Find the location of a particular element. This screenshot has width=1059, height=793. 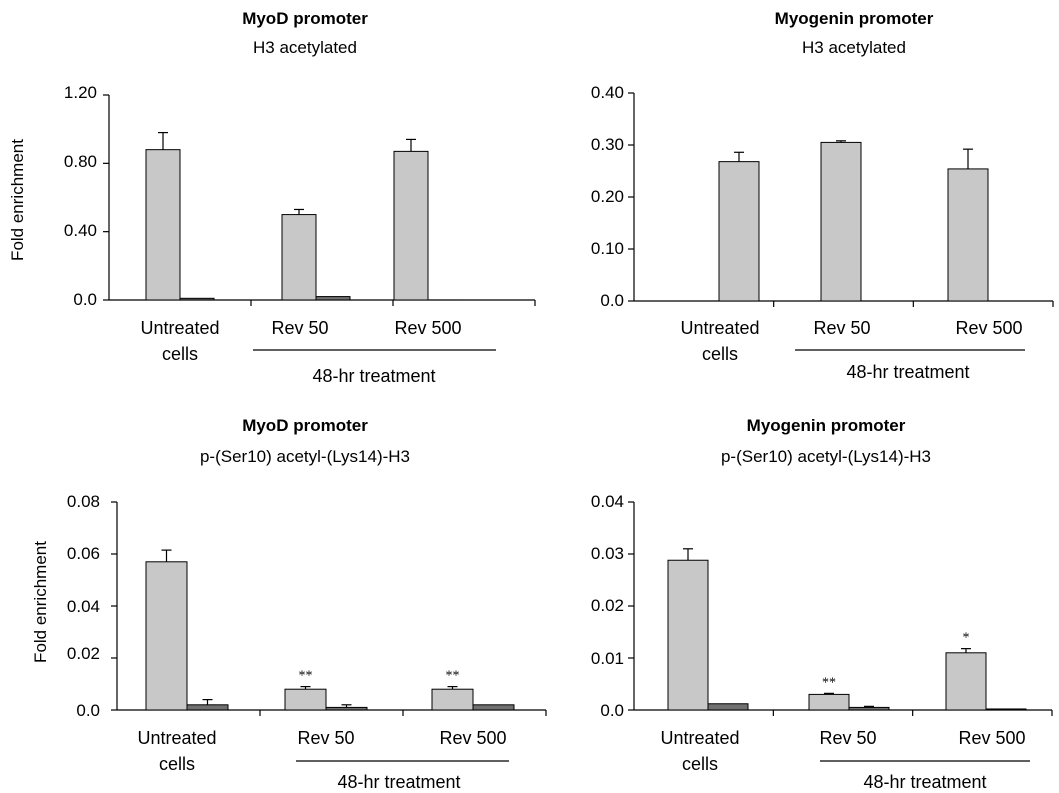

y-tick-label: 0.06 is located at coordinates (83, 553).